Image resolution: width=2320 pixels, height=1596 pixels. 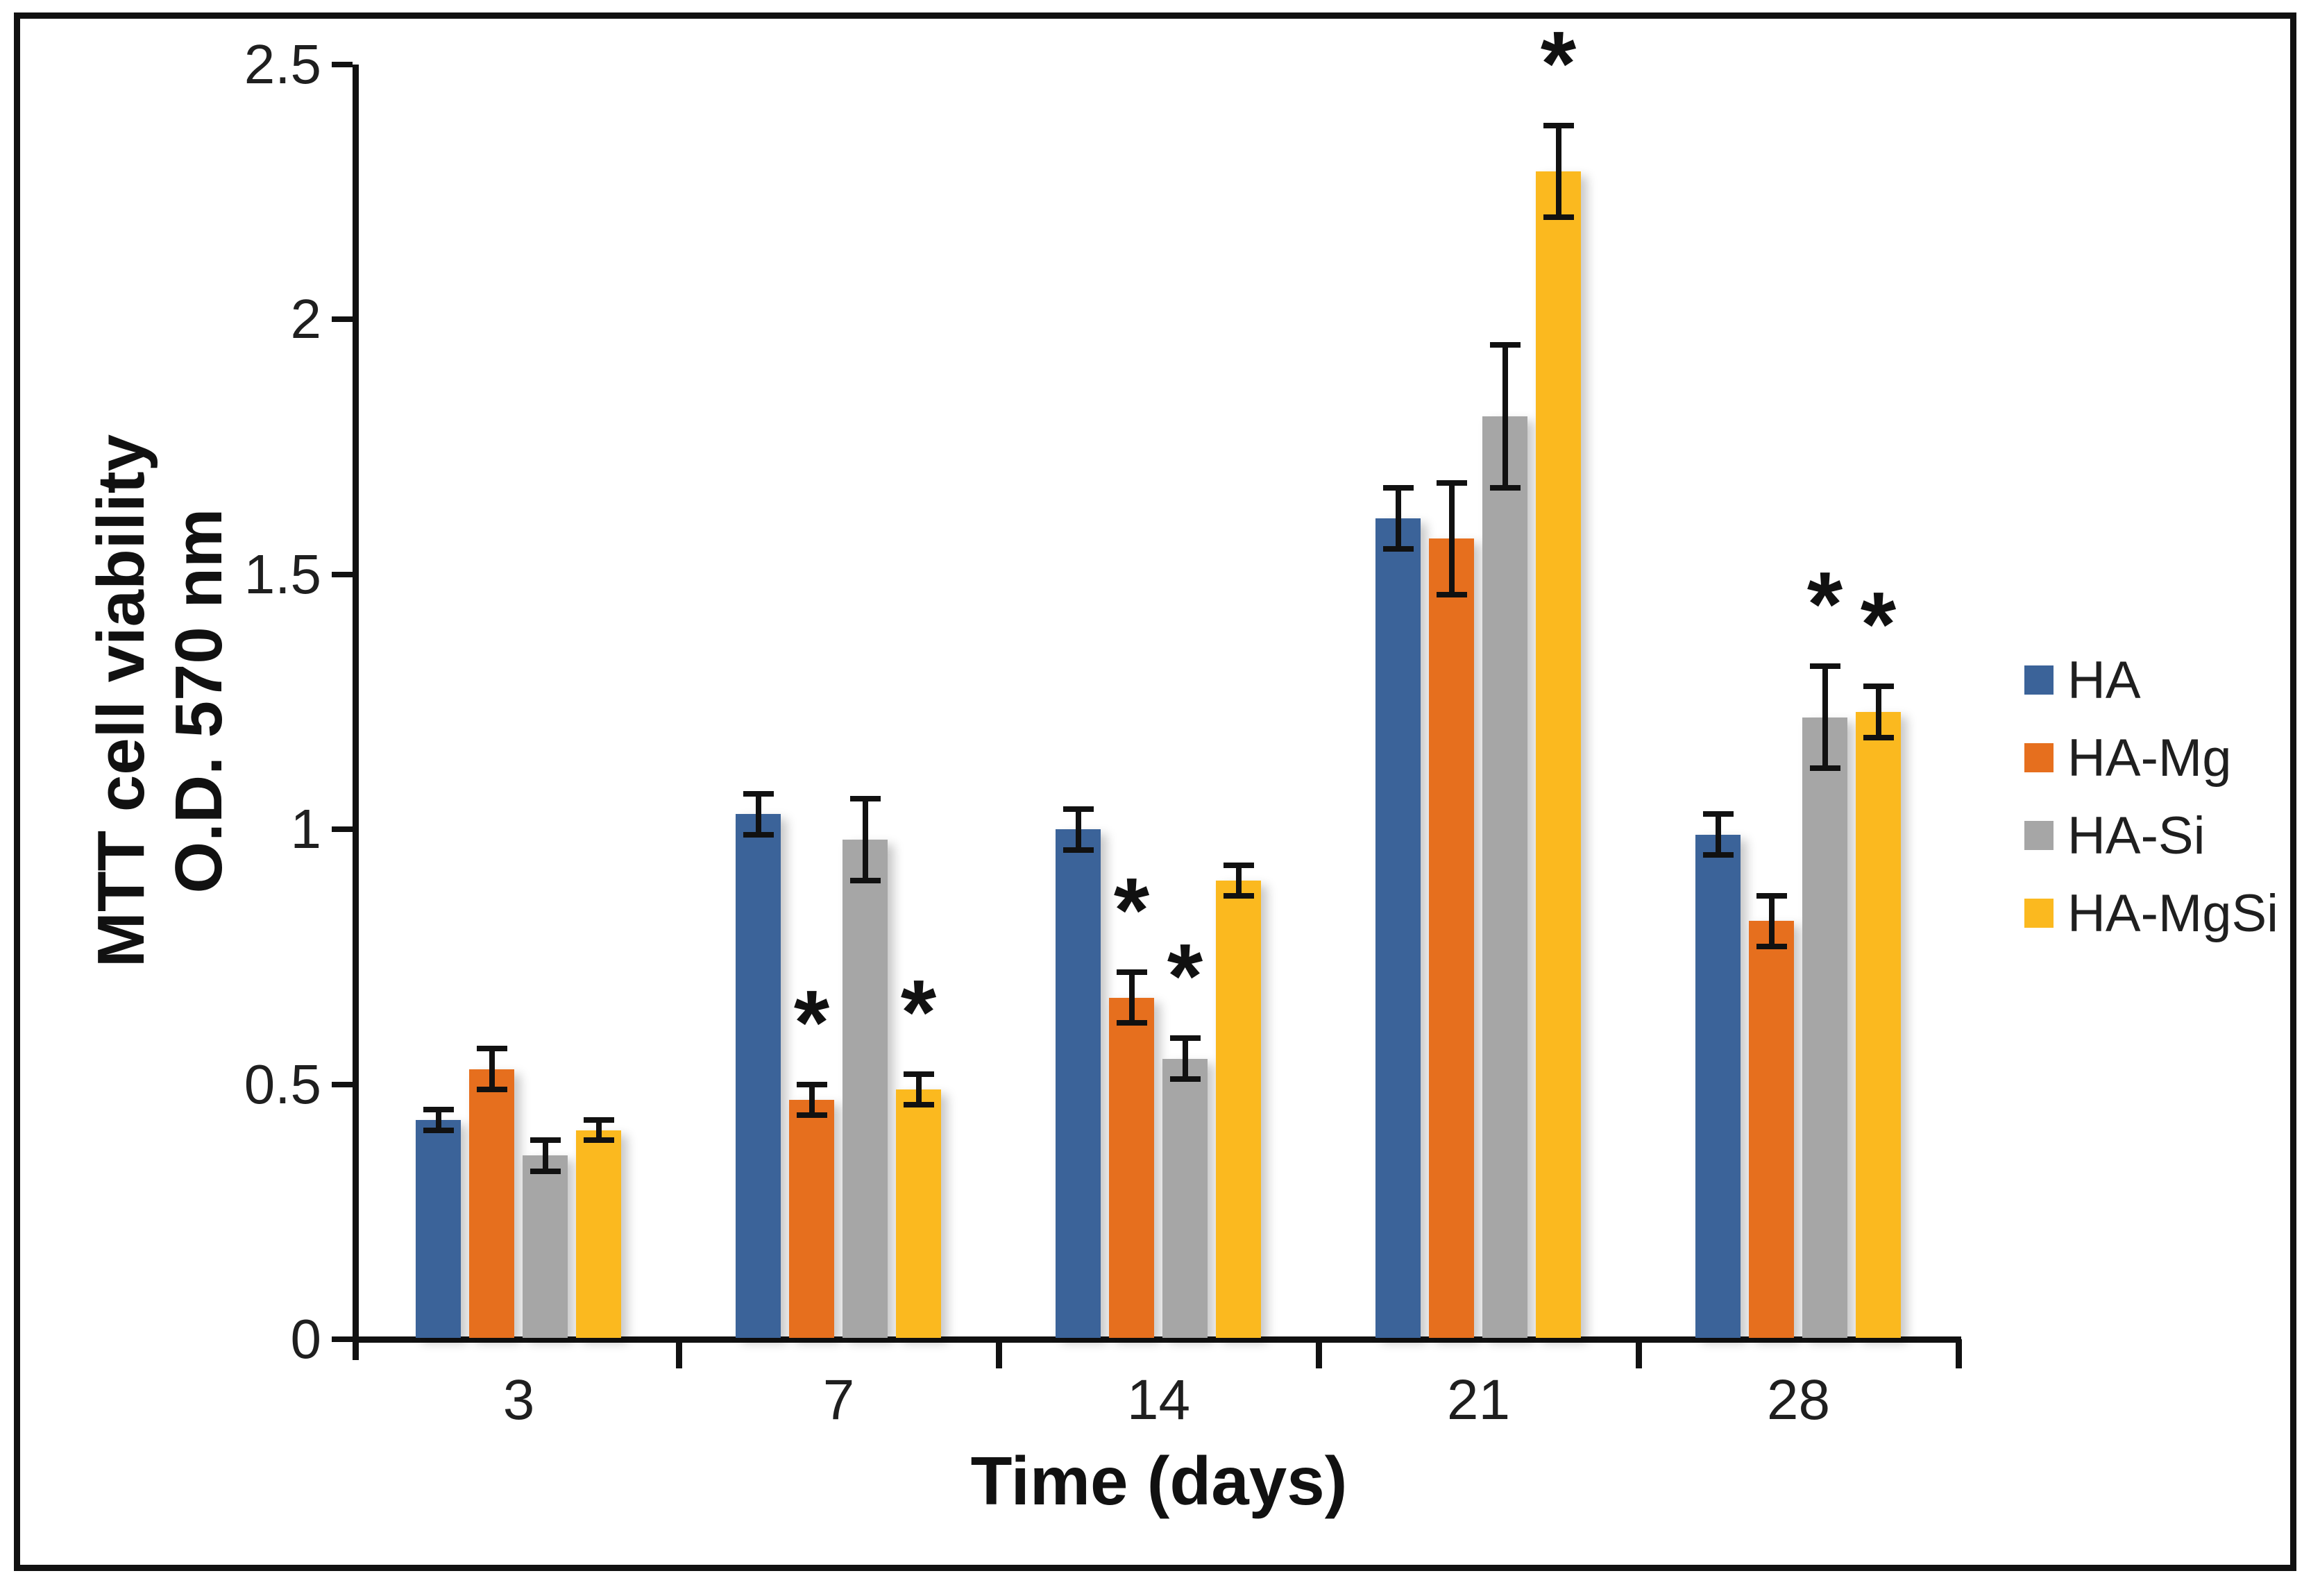 What do you see at coordinates (545, 1246) in the screenshot?
I see `bar-HA-Si-day3` at bounding box center [545, 1246].